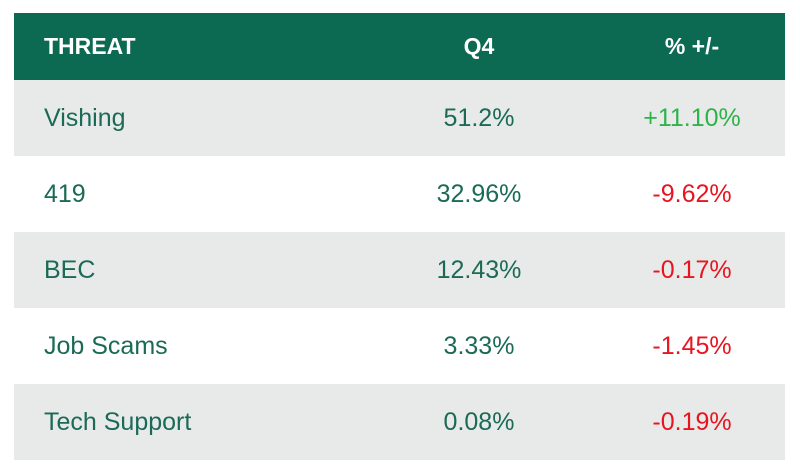 The width and height of the screenshot is (800, 469). Describe the element at coordinates (399, 46) in the screenshot. I see `table-header-row: THREAT Q4 % +/-` at that location.